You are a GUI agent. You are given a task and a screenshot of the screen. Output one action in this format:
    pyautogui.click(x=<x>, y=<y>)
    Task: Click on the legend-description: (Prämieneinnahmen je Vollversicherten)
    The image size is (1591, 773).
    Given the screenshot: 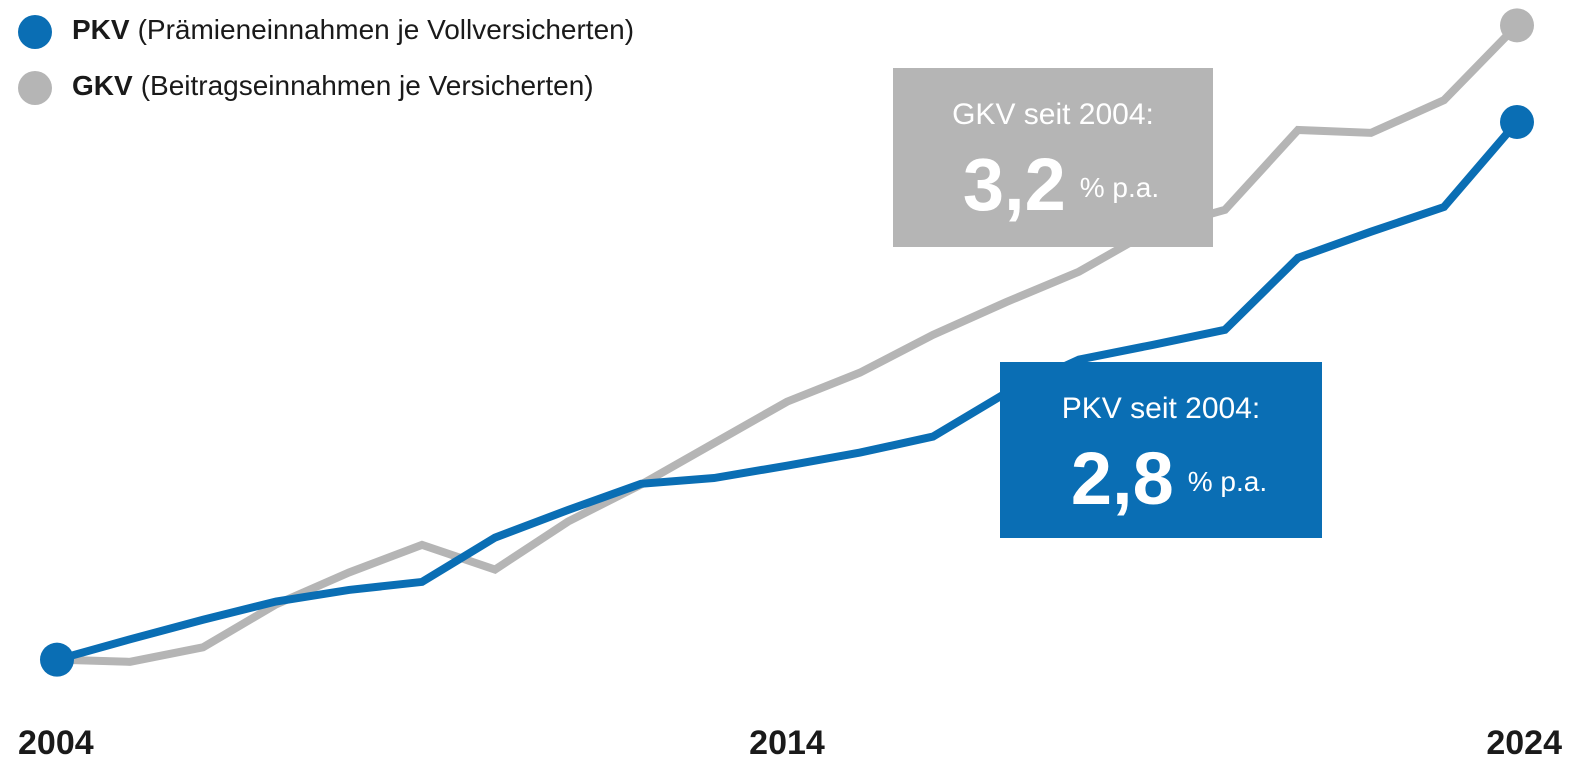 What is the action you would take?
    pyautogui.click(x=386, y=29)
    